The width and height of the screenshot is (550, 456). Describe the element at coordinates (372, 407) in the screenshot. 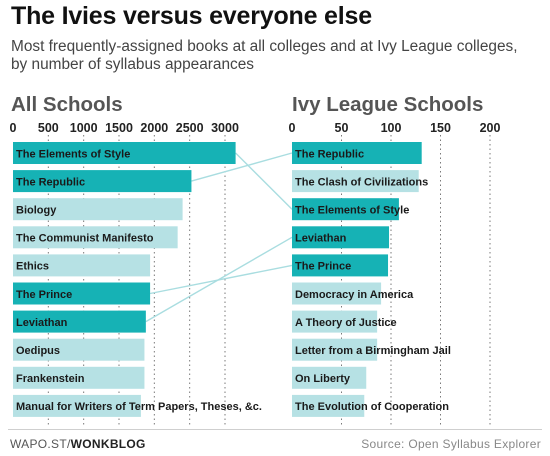

I see `bar-label: The Evolution of Cooperation` at that location.